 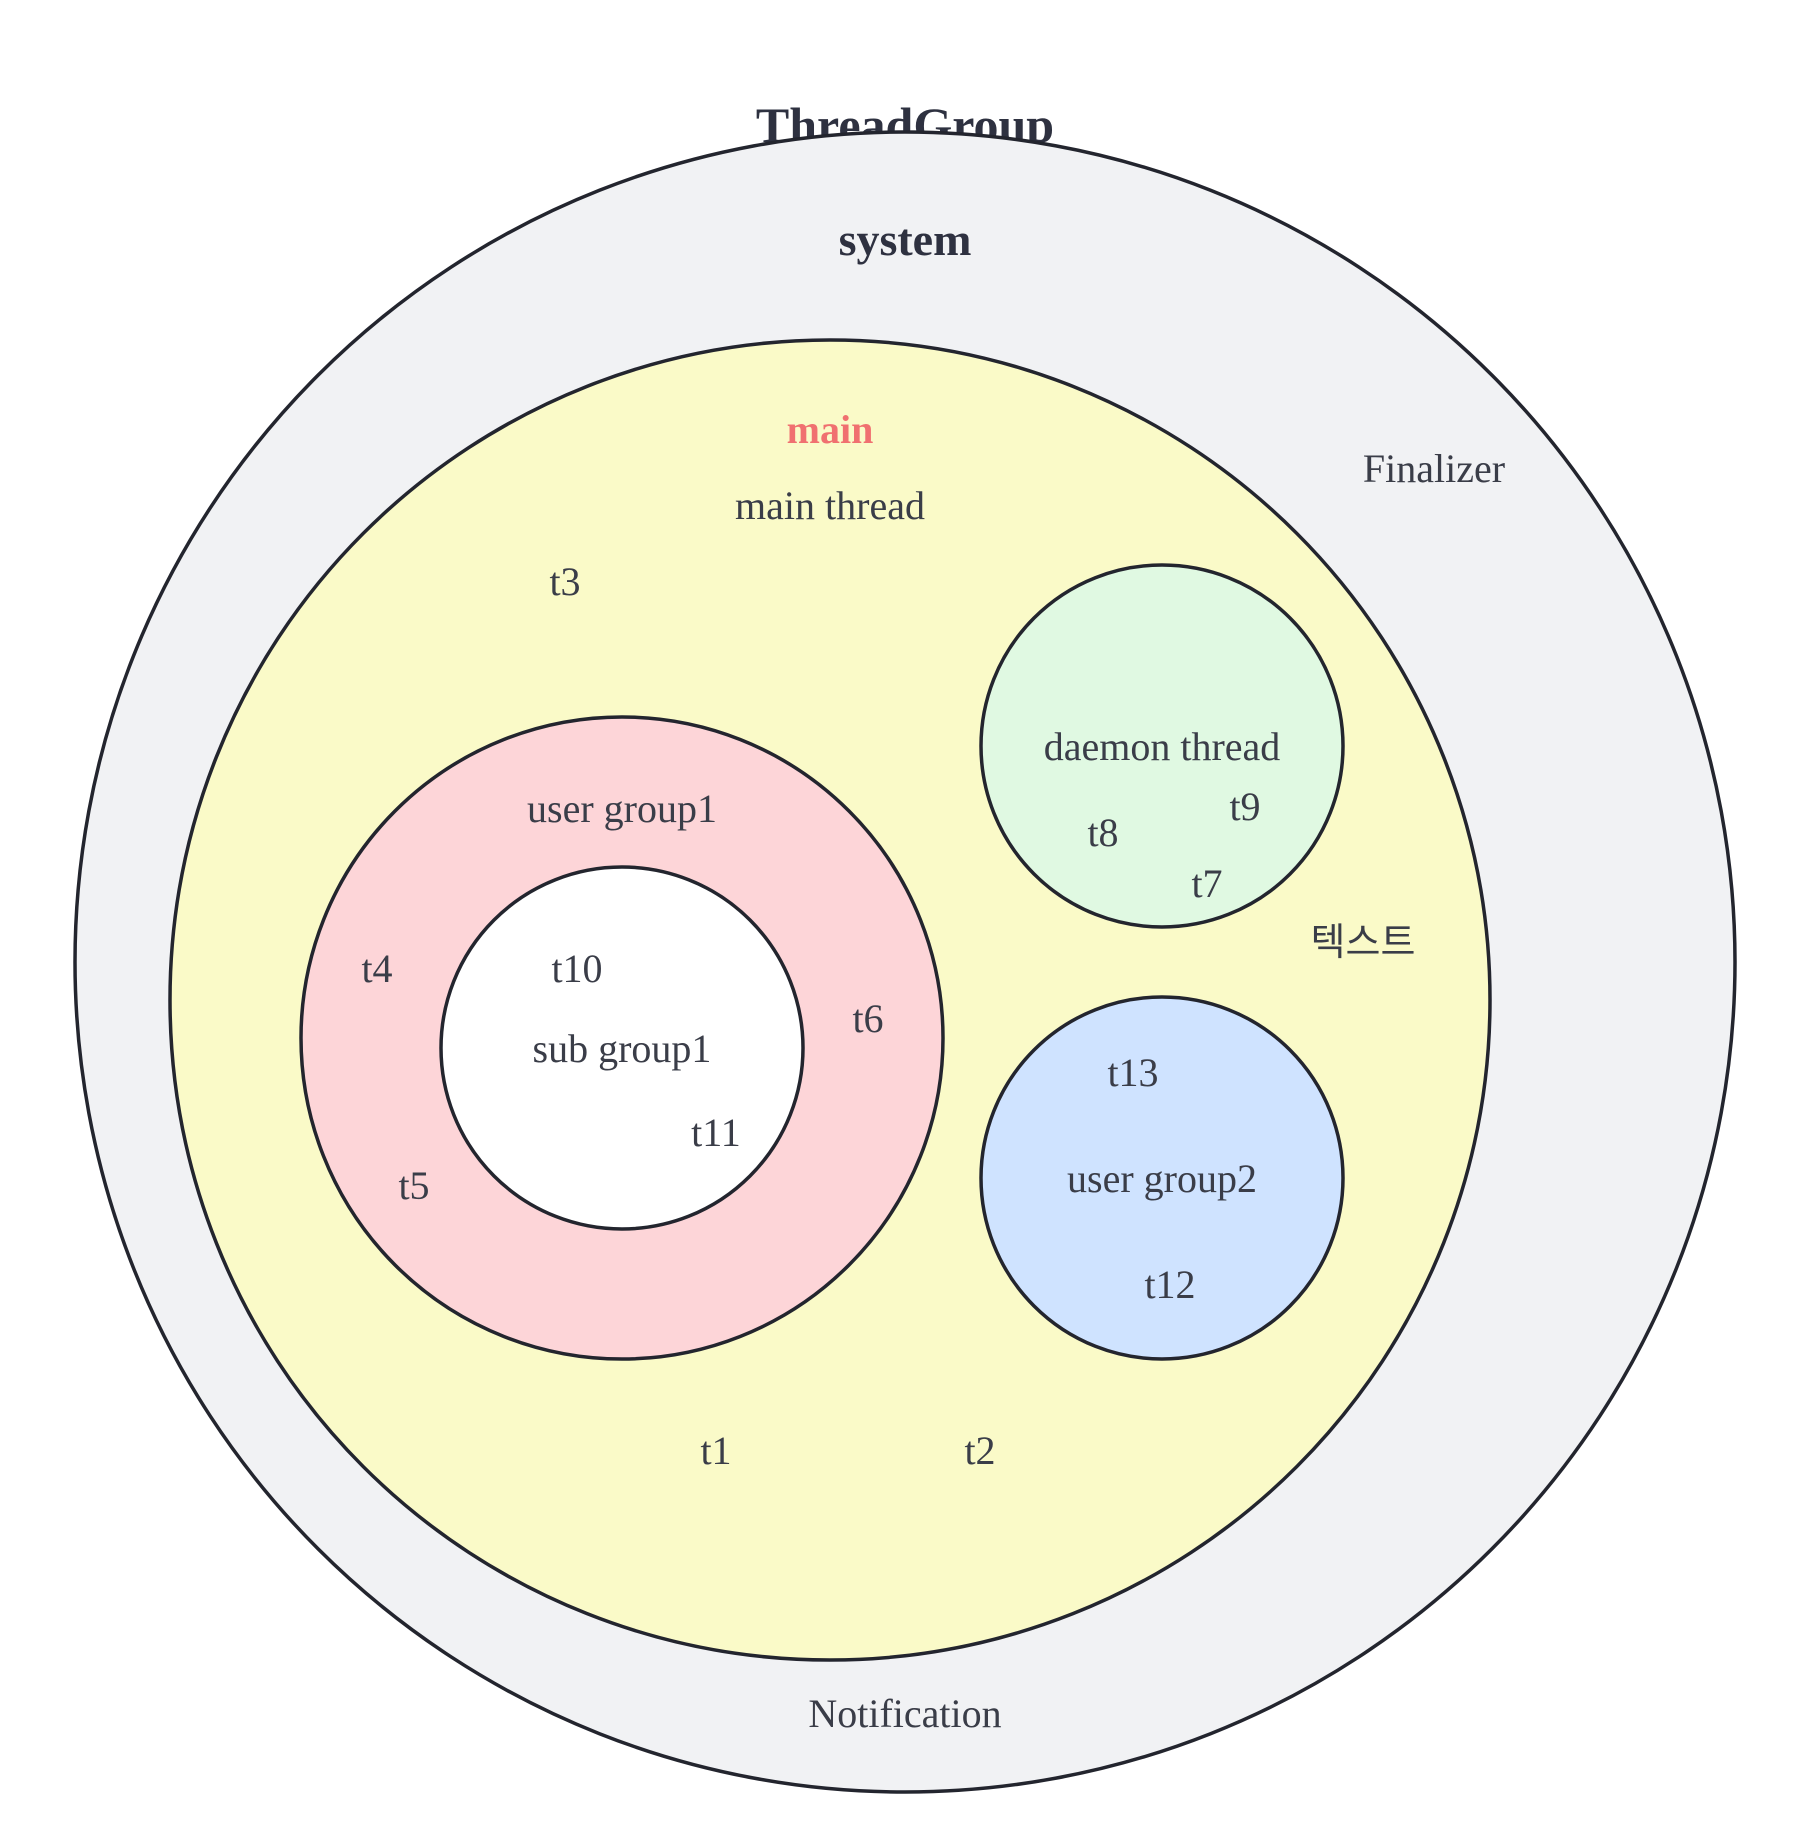 I want to click on thread-t9-label: t9, so click(x=1244, y=806).